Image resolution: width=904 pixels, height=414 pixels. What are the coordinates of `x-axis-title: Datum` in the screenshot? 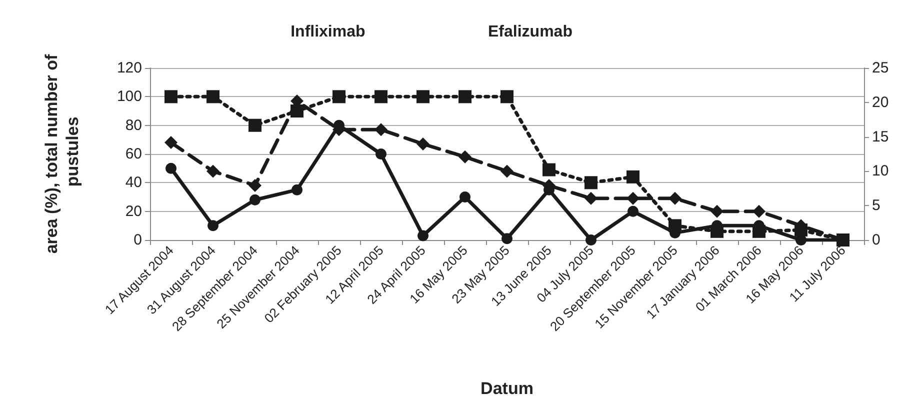 It's located at (507, 388).